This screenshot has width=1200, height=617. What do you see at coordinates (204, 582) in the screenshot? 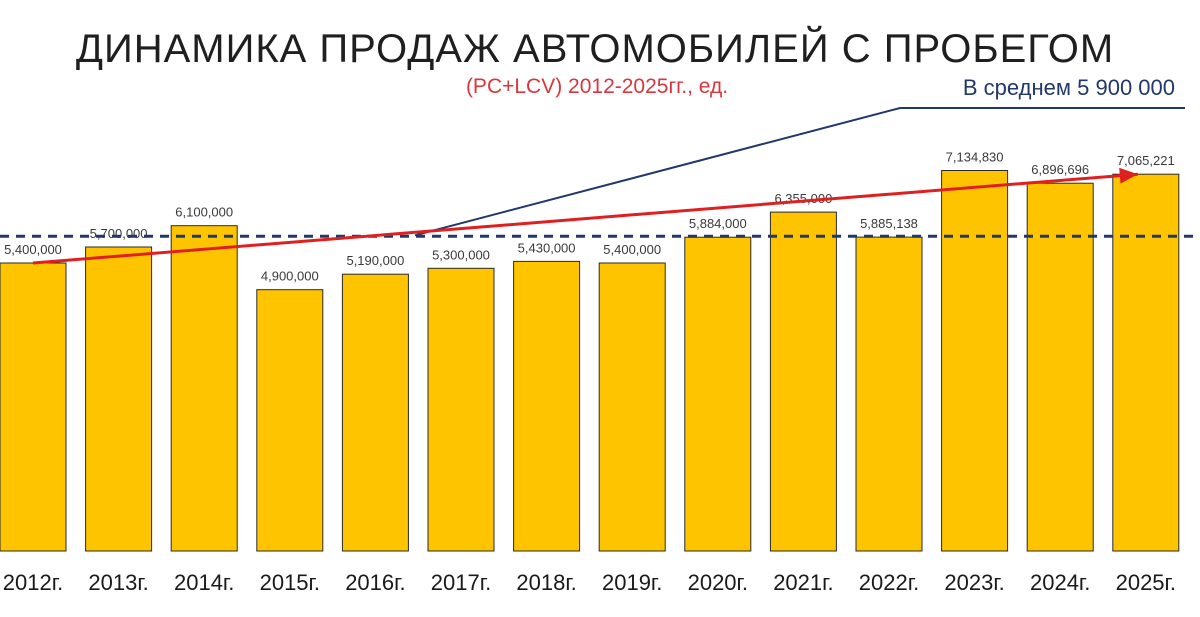
I see `x-tick-label-2014г.: 2014г.` at bounding box center [204, 582].